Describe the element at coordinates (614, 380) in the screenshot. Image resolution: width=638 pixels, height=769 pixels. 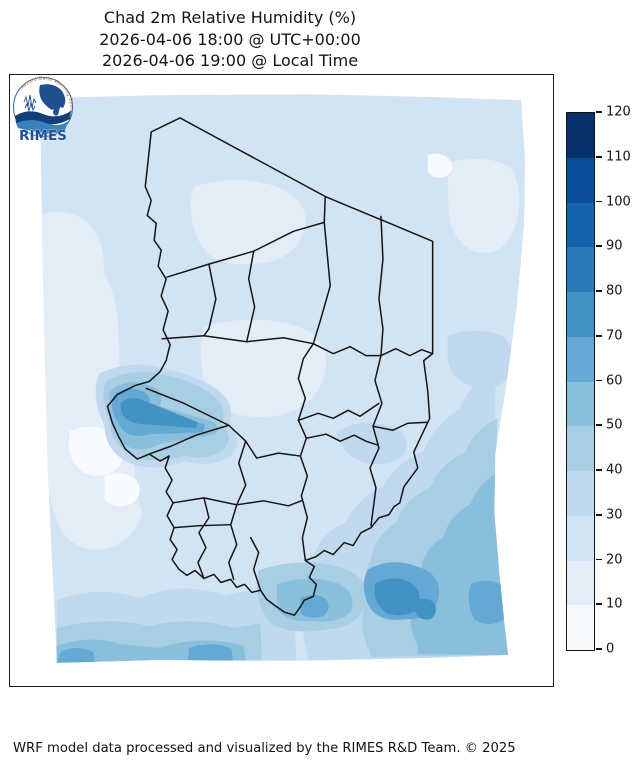
I see `colorbar-tick-label: 60` at that location.